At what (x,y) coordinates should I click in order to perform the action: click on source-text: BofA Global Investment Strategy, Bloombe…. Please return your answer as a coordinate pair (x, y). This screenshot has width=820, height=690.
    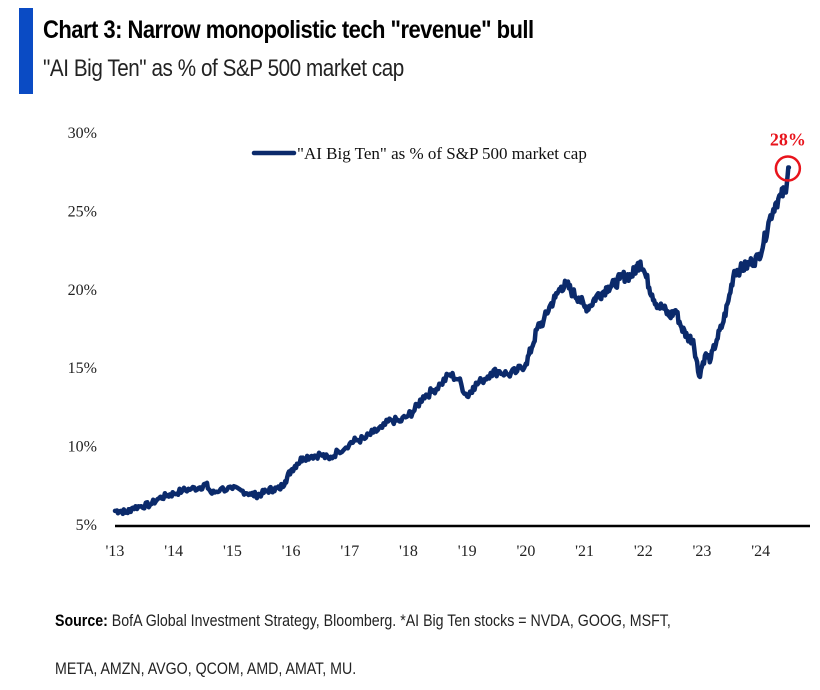
    Looking at the image, I should click on (389, 621).